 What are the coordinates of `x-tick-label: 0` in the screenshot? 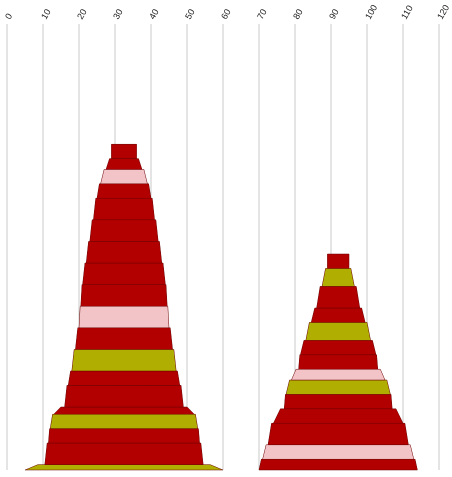 It's located at (8, 16).